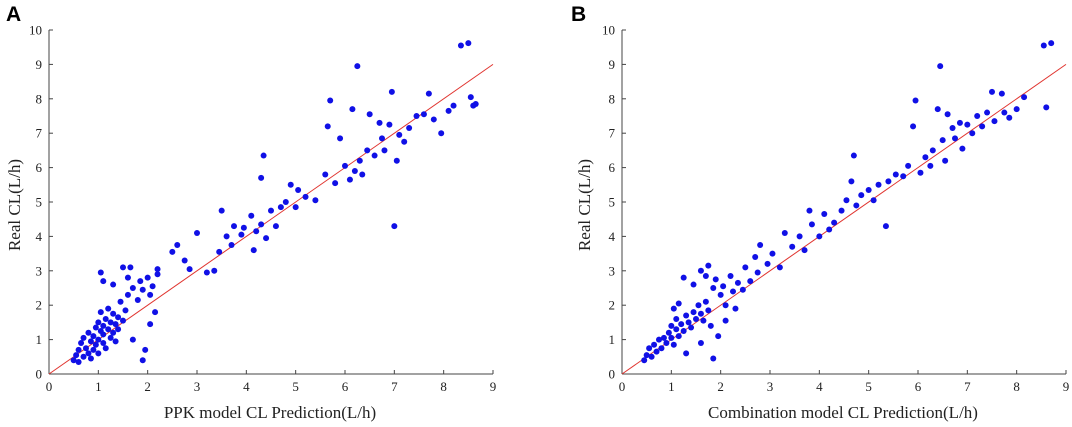 The width and height of the screenshot is (1072, 427). What do you see at coordinates (49, 386) in the screenshot?
I see `panel-a-x-tick-label: 0` at bounding box center [49, 386].